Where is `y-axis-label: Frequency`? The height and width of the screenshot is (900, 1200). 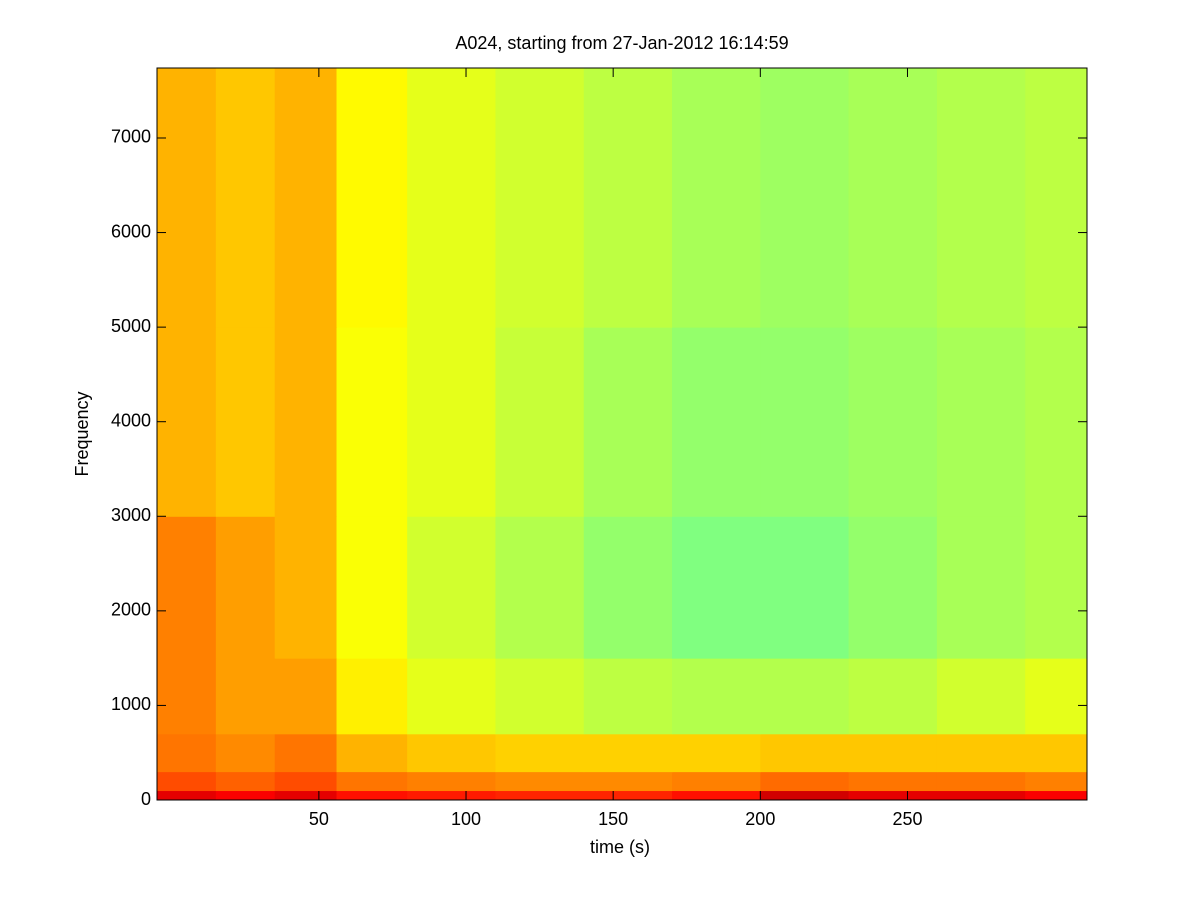
y-axis-label: Frequency is located at coordinates (82, 433).